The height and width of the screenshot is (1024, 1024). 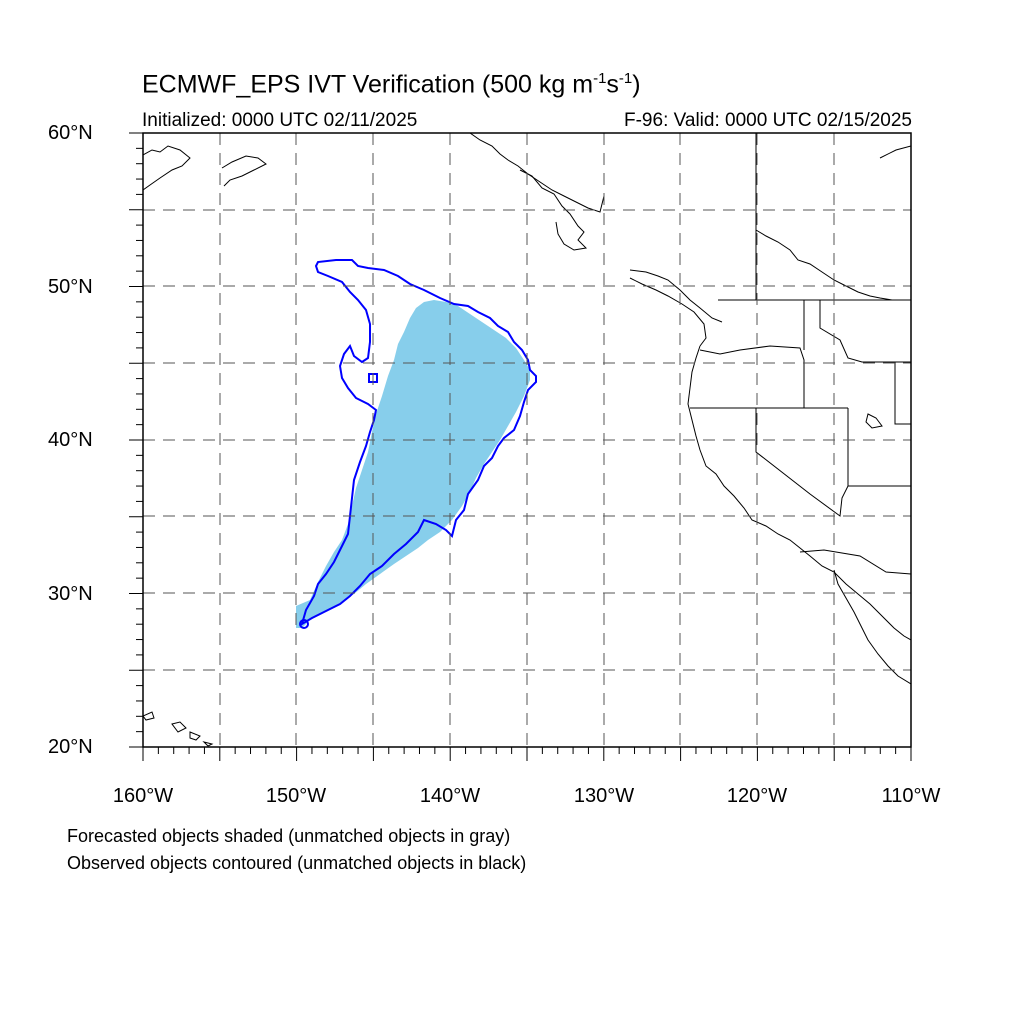 I want to click on lat-label-40n: 40°N, so click(x=70, y=440).